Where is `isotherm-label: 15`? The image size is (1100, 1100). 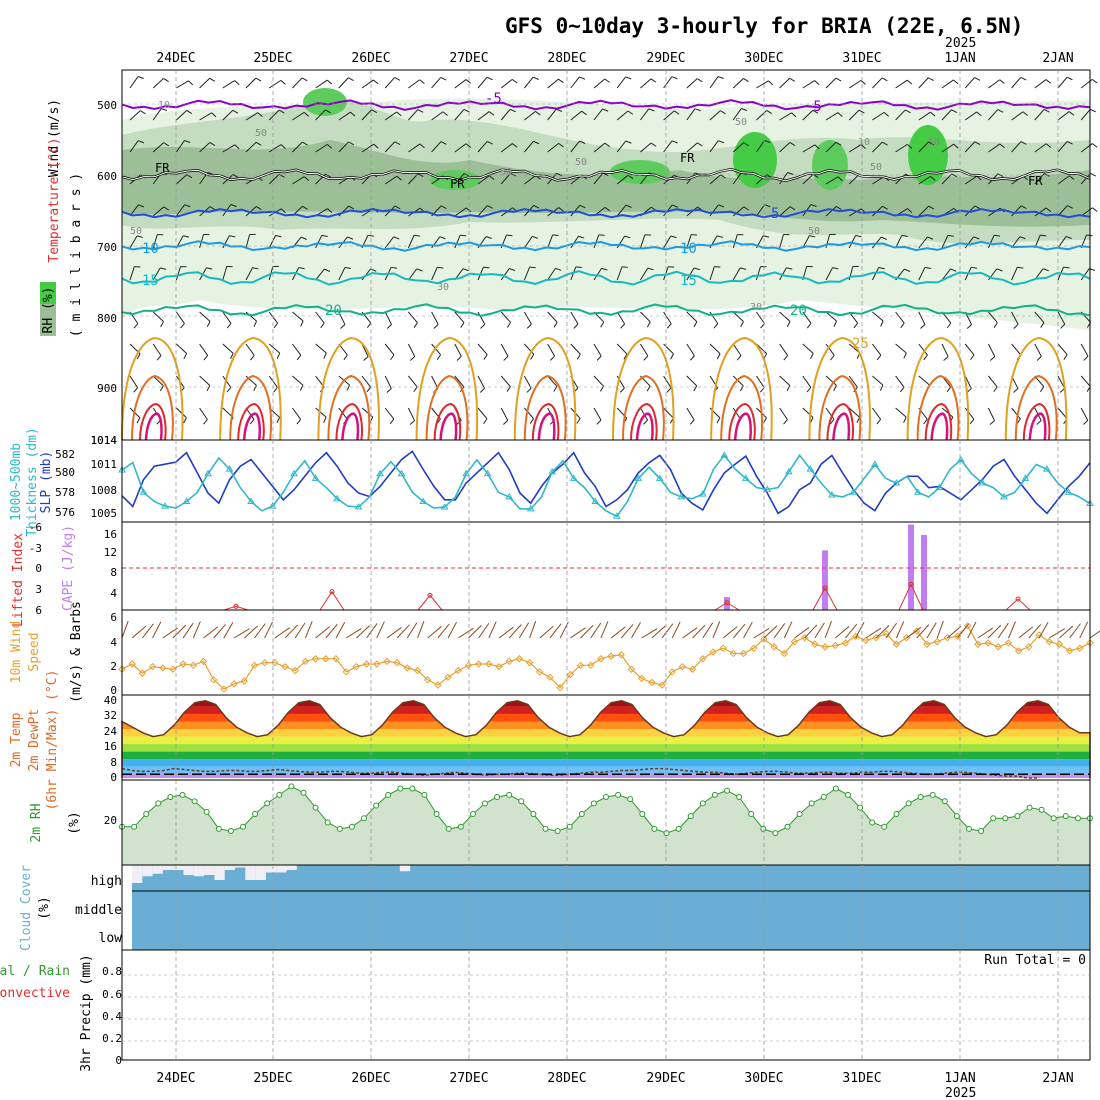
isotherm-label: 15 is located at coordinates (688, 281).